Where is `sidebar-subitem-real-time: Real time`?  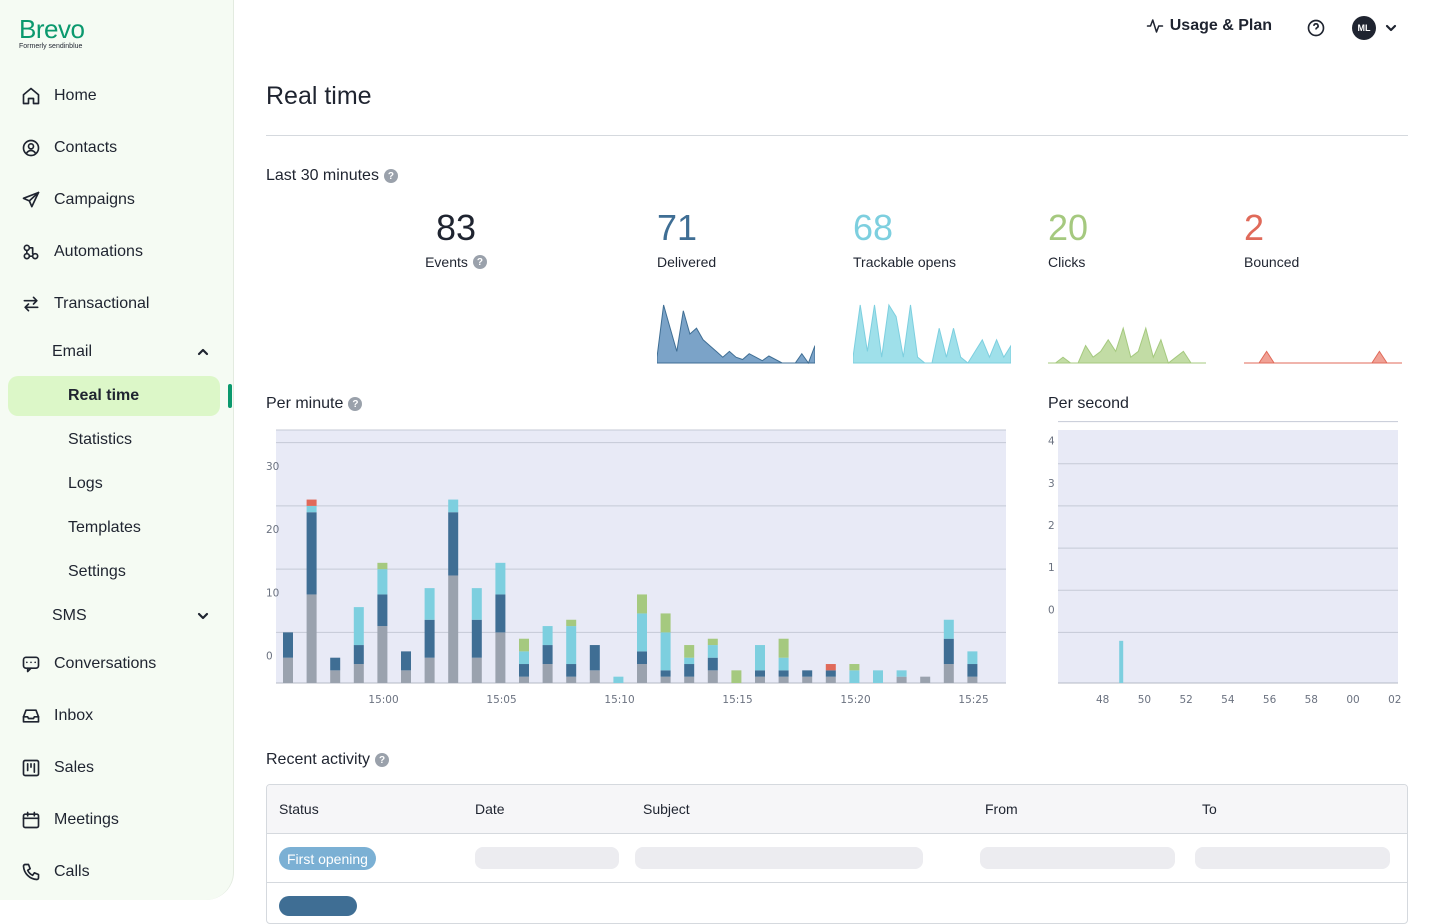
sidebar-subitem-real-time: Real time is located at coordinates (114, 396).